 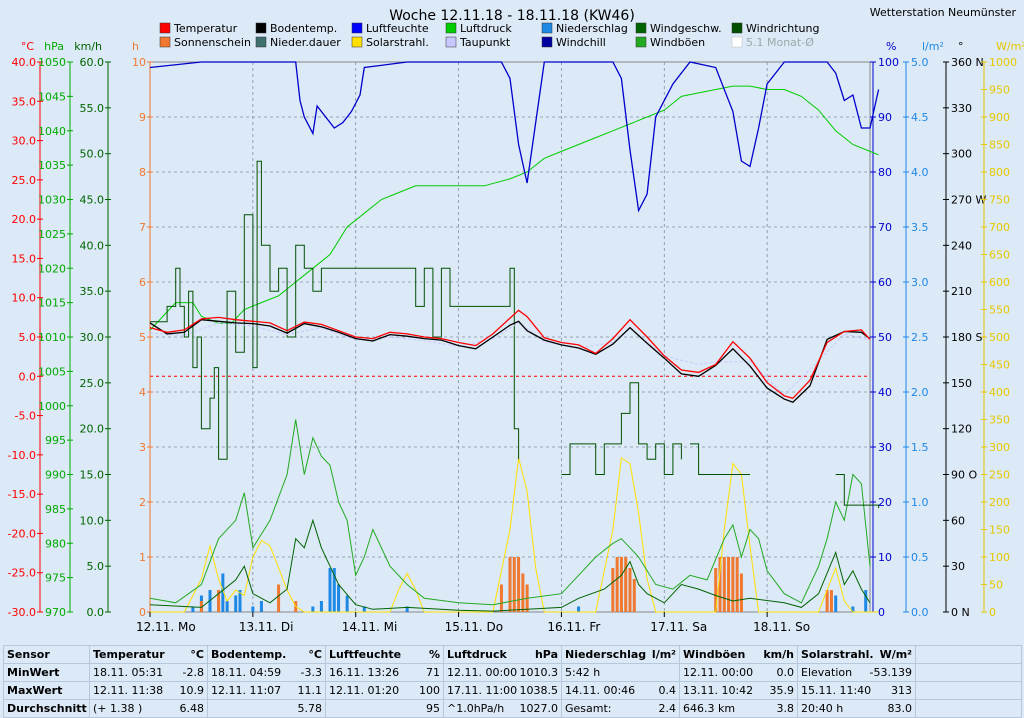 What do you see at coordinates (92, 200) in the screenshot?
I see `axis-tick-label-wind: 45.0` at bounding box center [92, 200].